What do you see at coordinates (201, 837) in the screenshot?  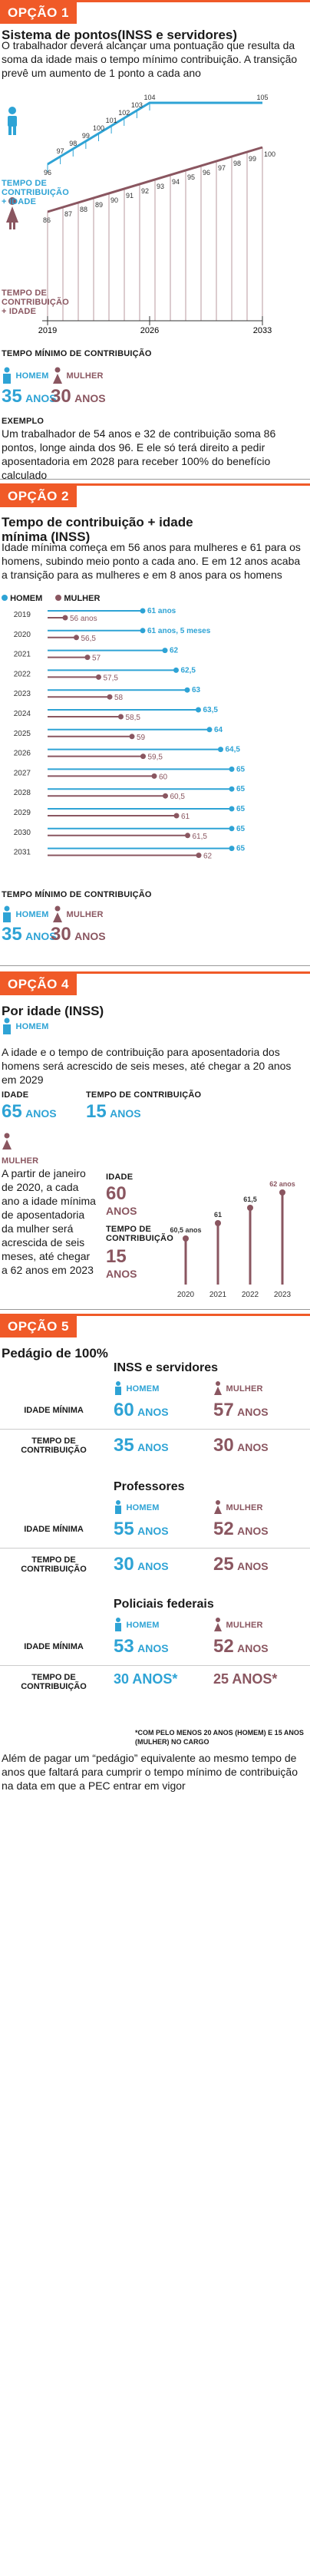 I see `women-age-label: 61,5` at bounding box center [201, 837].